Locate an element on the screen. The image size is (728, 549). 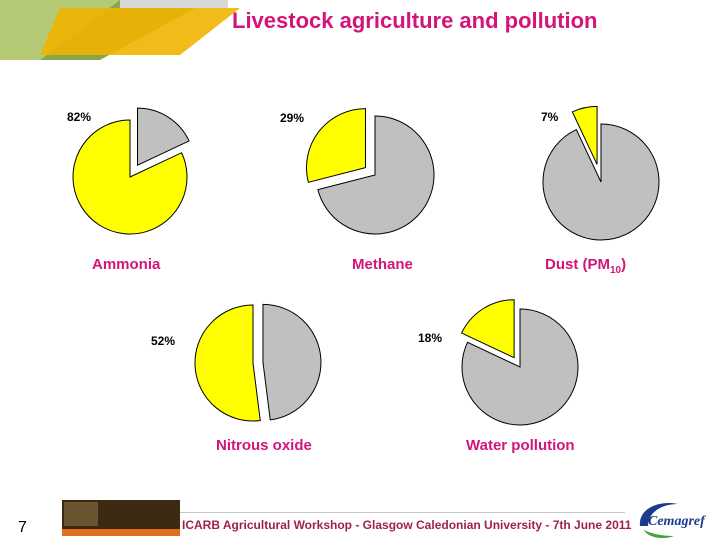
cemagref-swoosh-icon is located at coordinates (658, 520).